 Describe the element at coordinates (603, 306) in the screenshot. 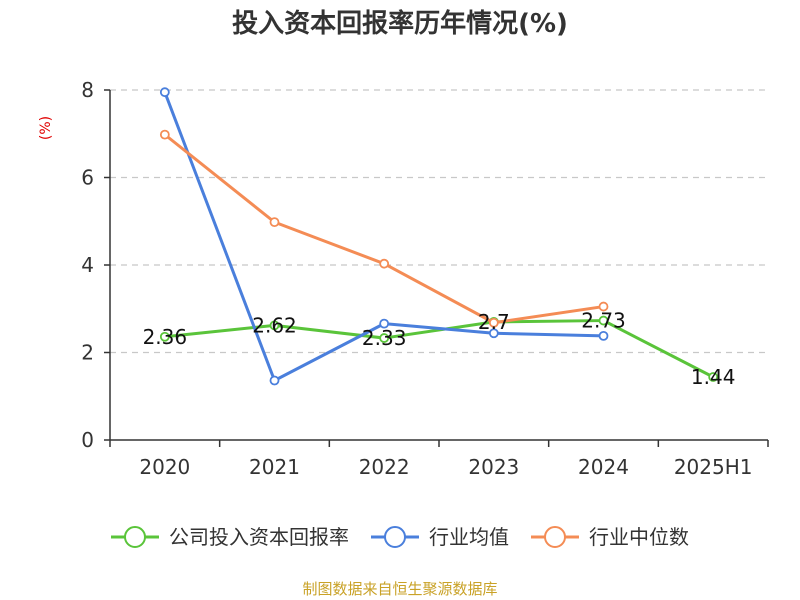

I see `point-3-2024` at that location.